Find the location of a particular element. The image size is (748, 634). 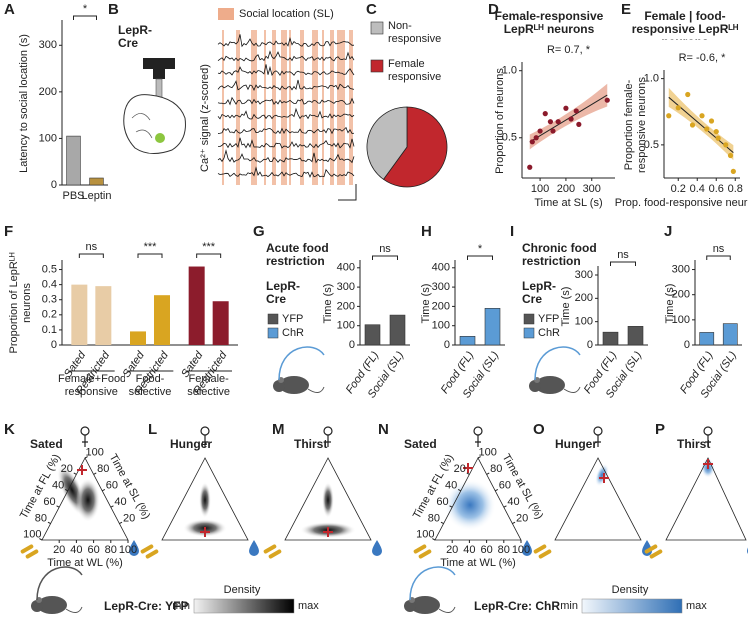

tern-tick-label: 100 is located at coordinates (521, 550).